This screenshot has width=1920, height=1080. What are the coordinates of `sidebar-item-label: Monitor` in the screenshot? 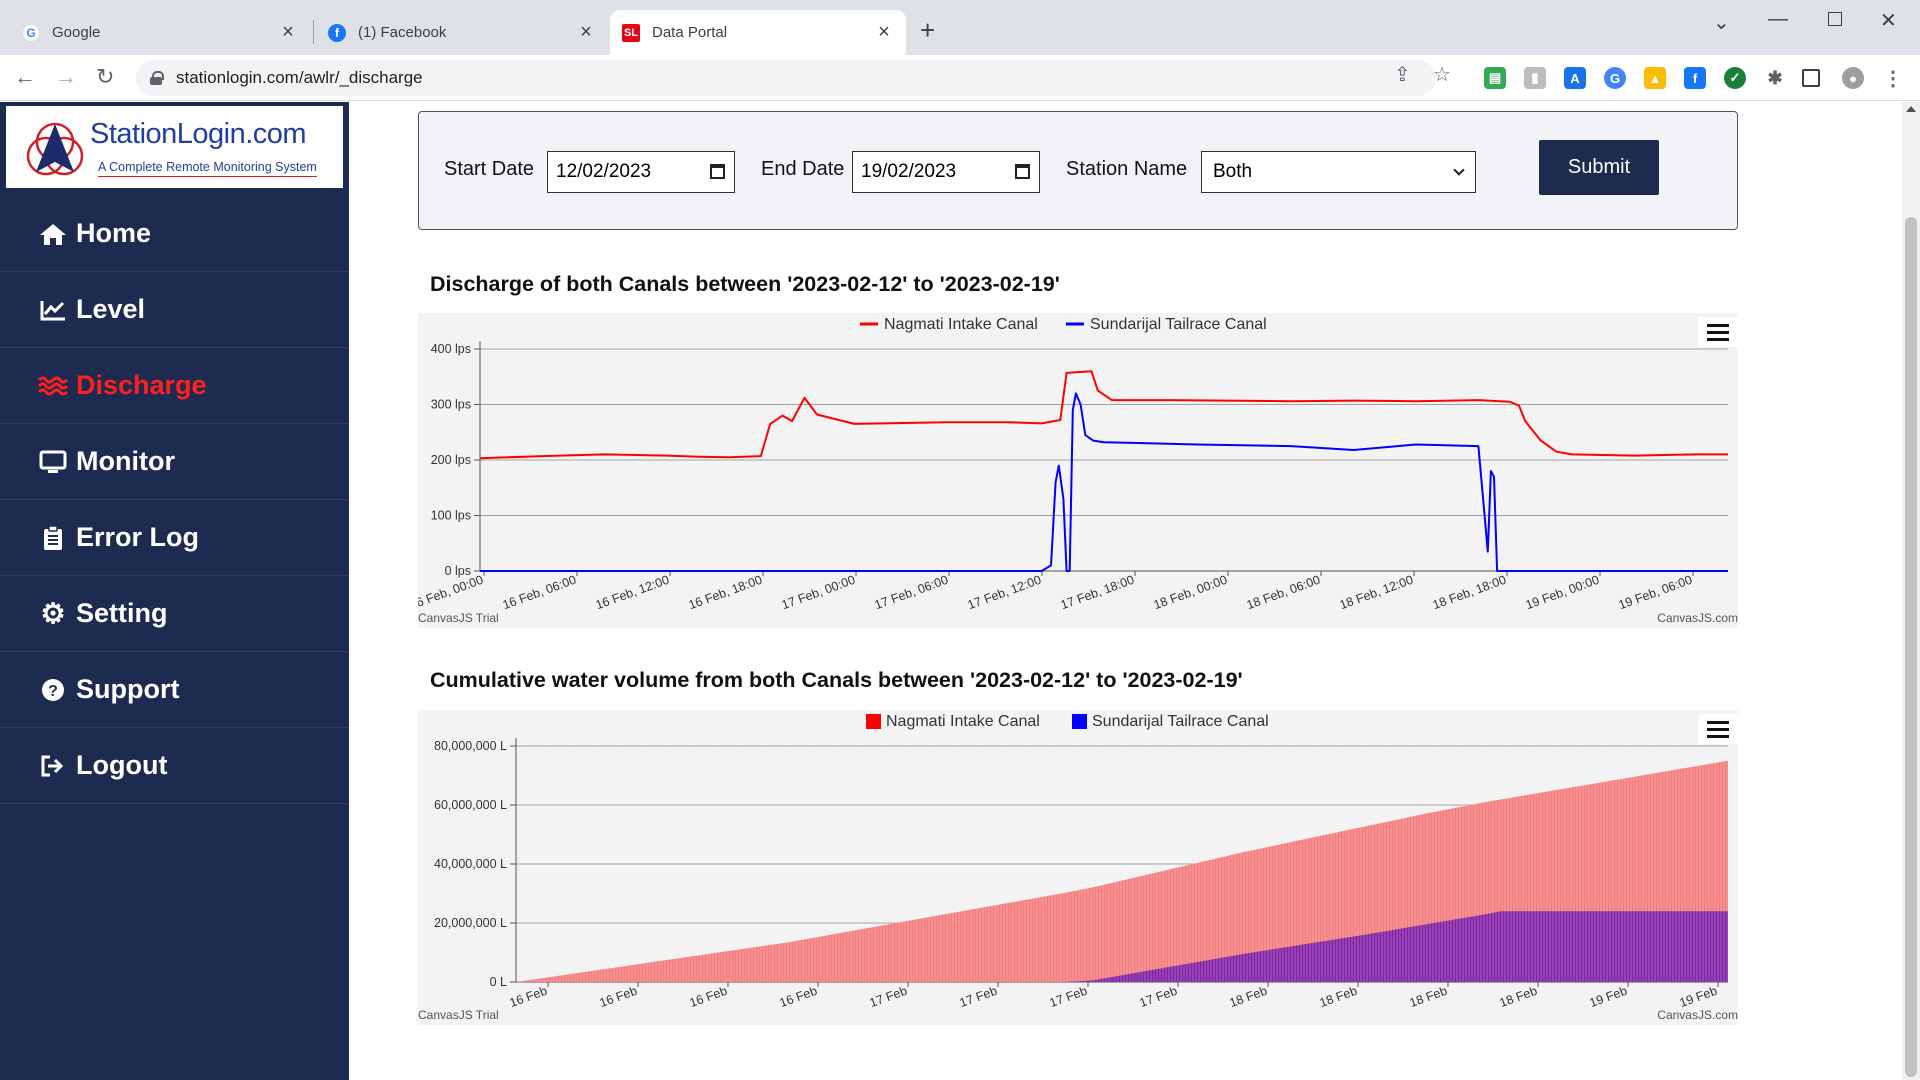 It's located at (125, 461).